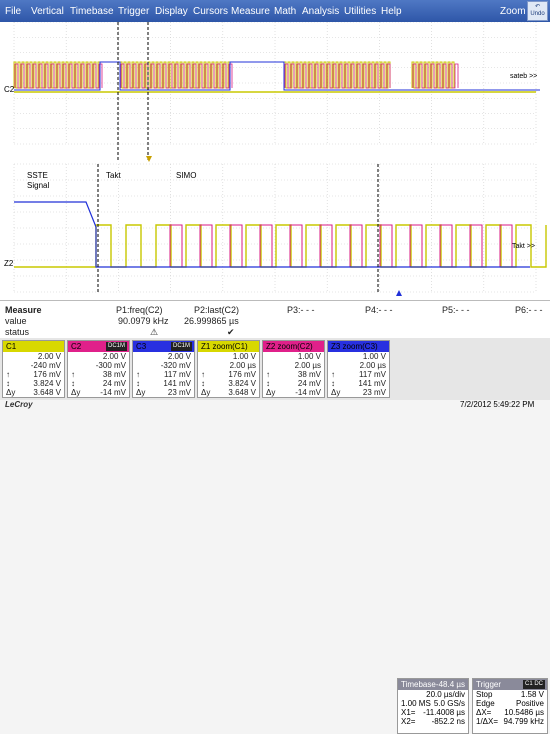 The height and width of the screenshot is (734, 550). I want to click on timebase-sample-rate: 5.0 GS/s, so click(449, 703).